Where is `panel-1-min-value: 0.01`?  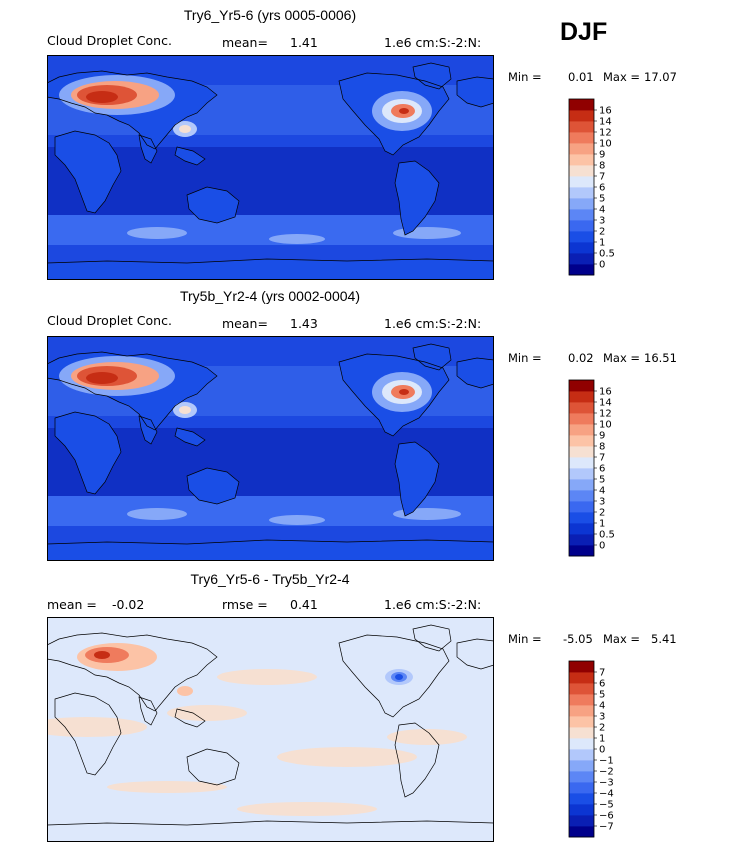 panel-1-min-value: 0.01 is located at coordinates (581, 77).